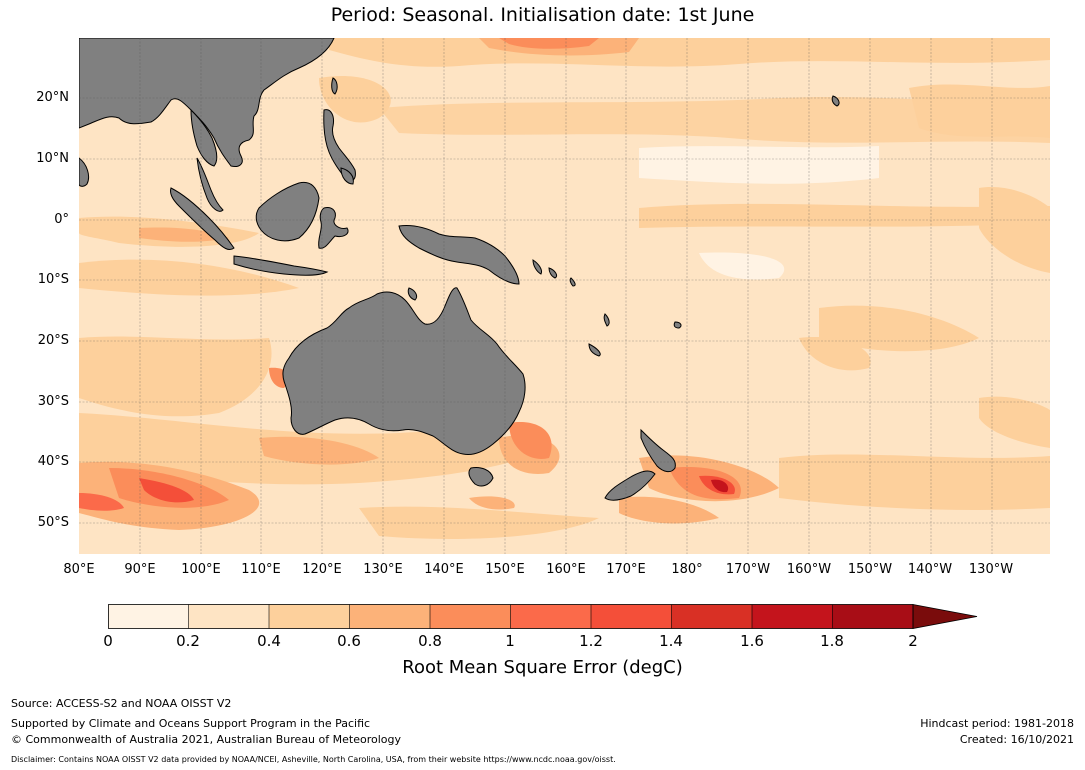  Describe the element at coordinates (687, 569) in the screenshot. I see `lon-label-180: 180°` at that location.